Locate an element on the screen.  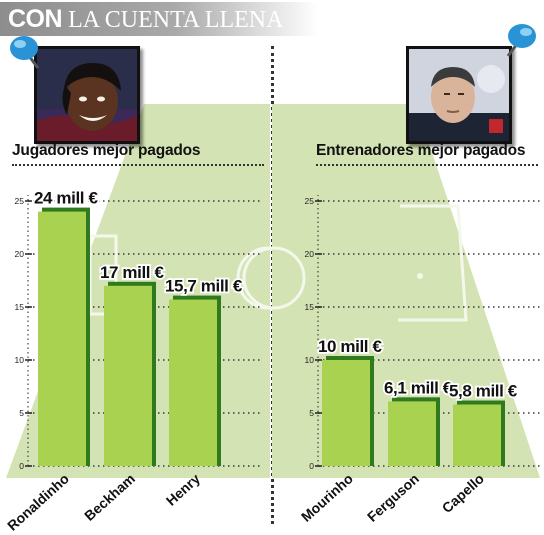
player-photo is located at coordinates (87, 95).